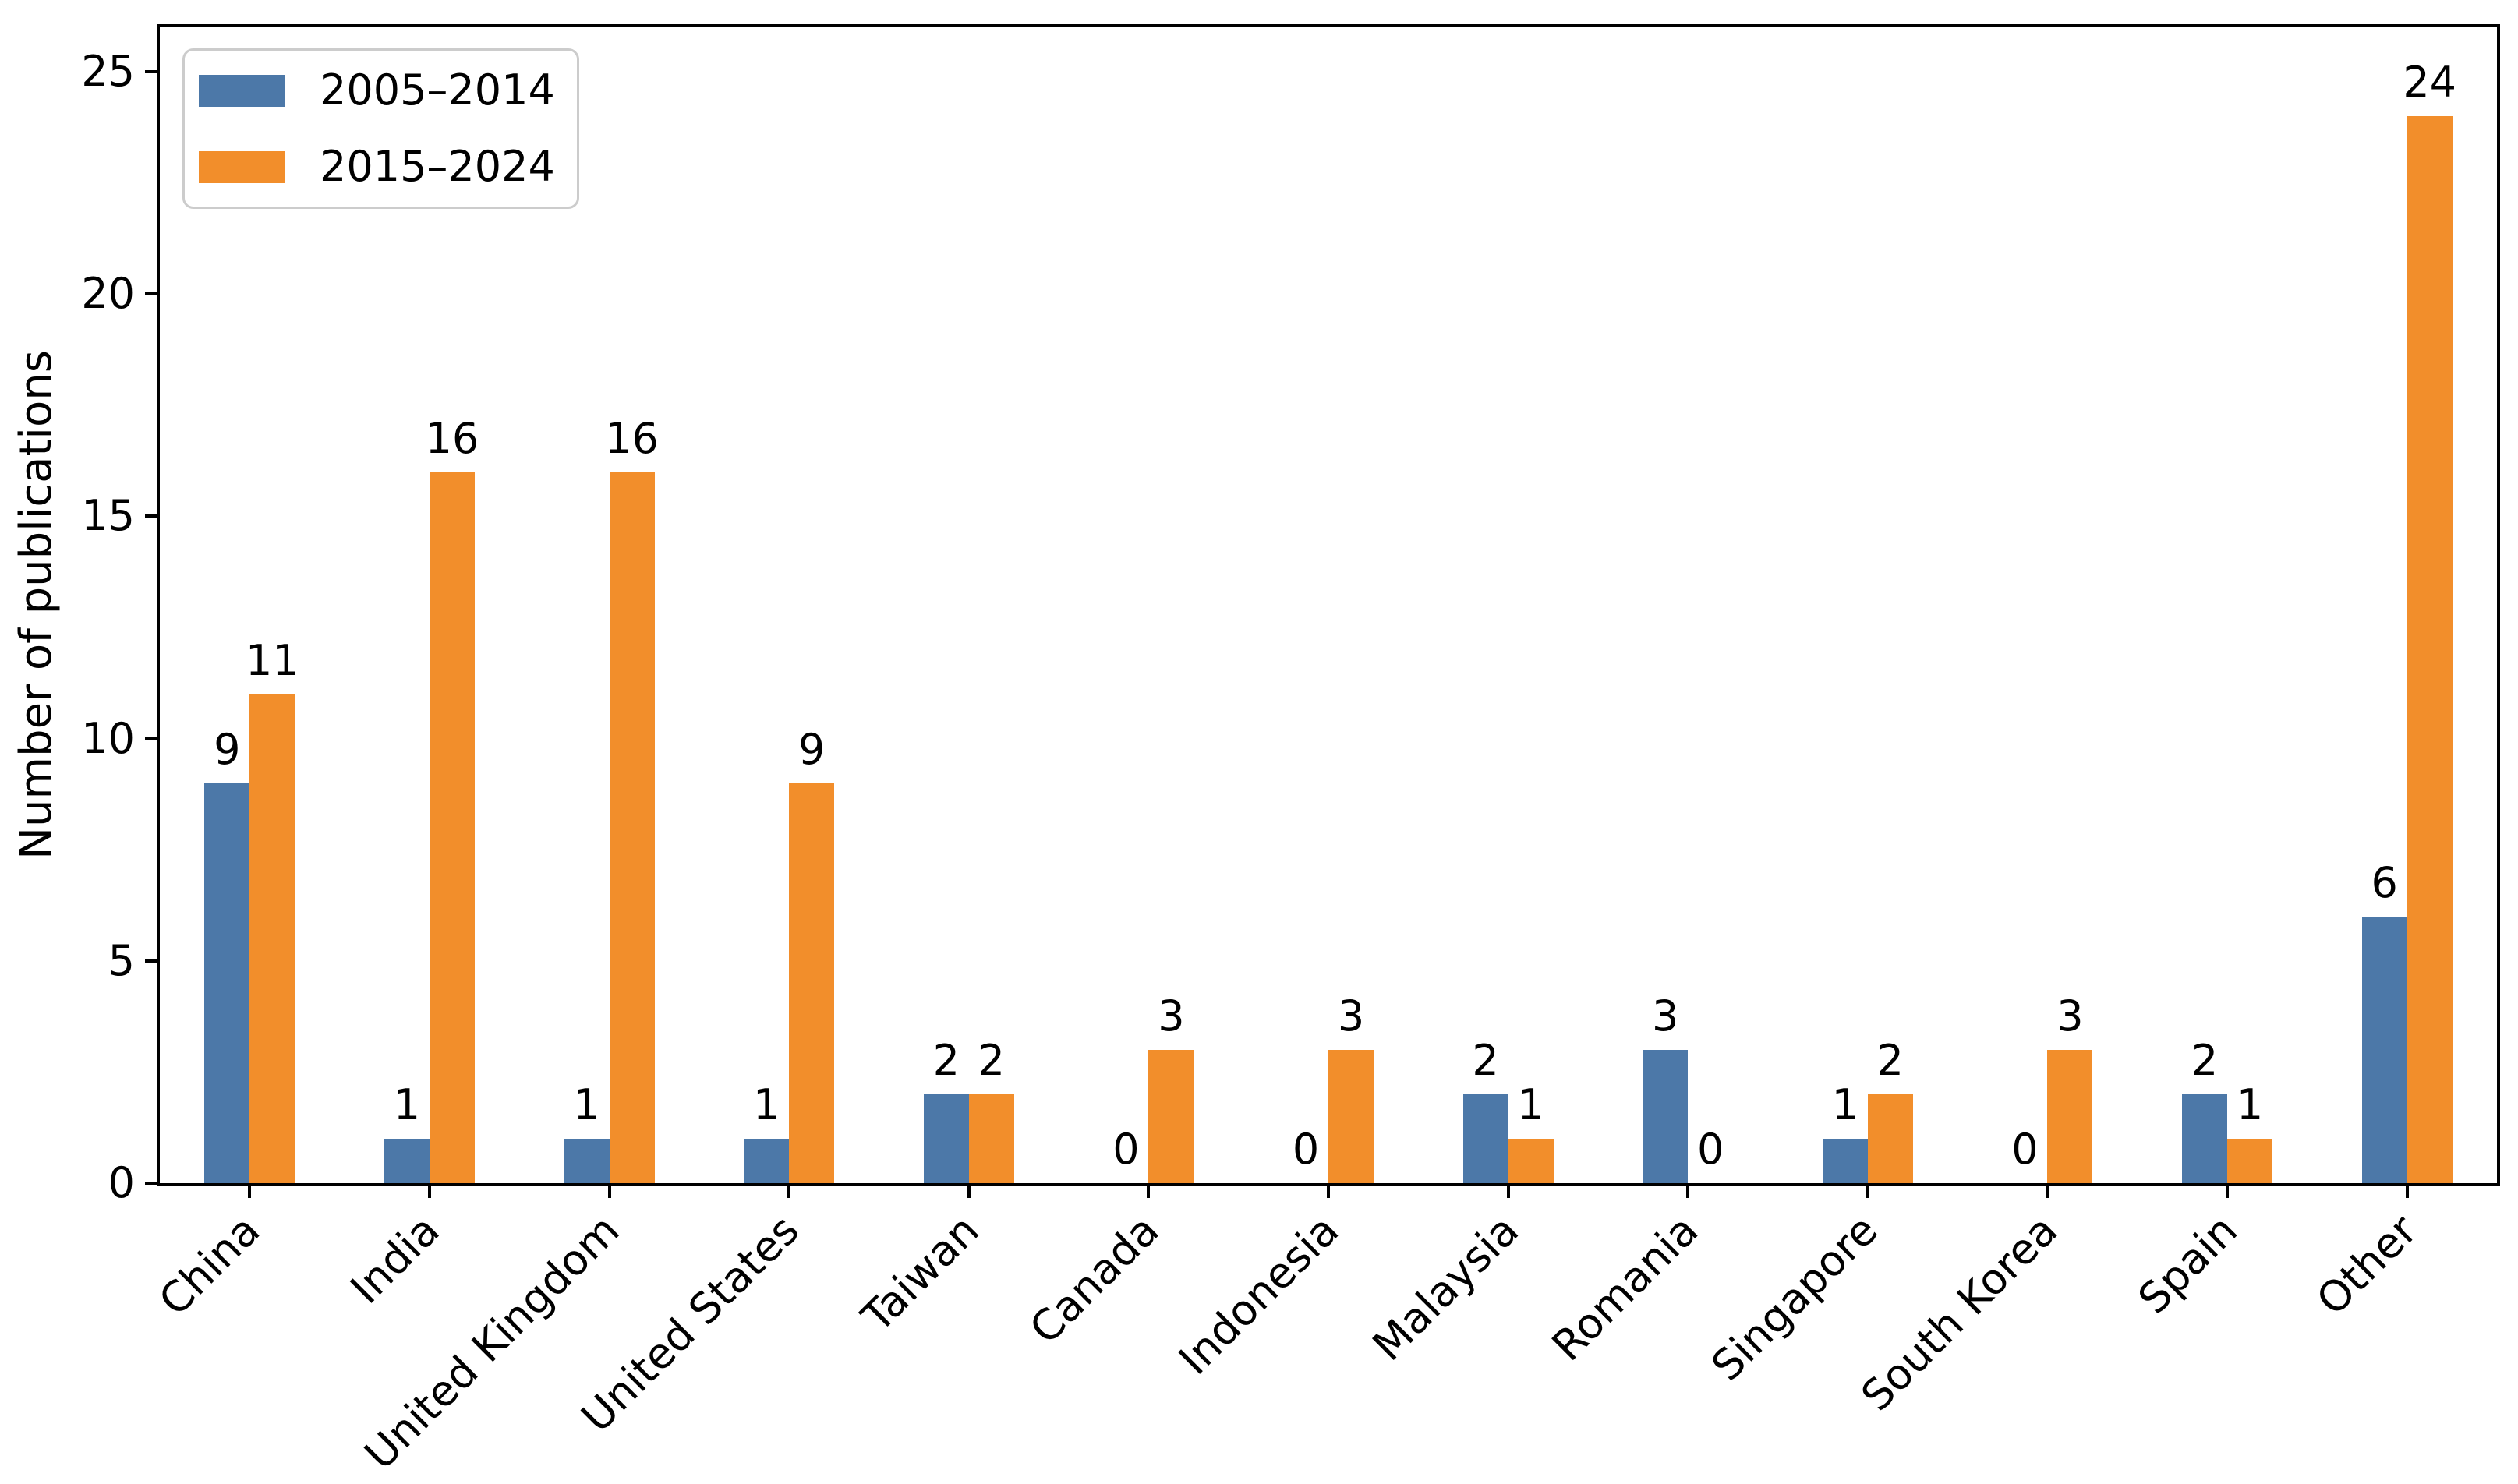  What do you see at coordinates (1171, 1116) in the screenshot?
I see `bar-2015–2024-Canada` at bounding box center [1171, 1116].